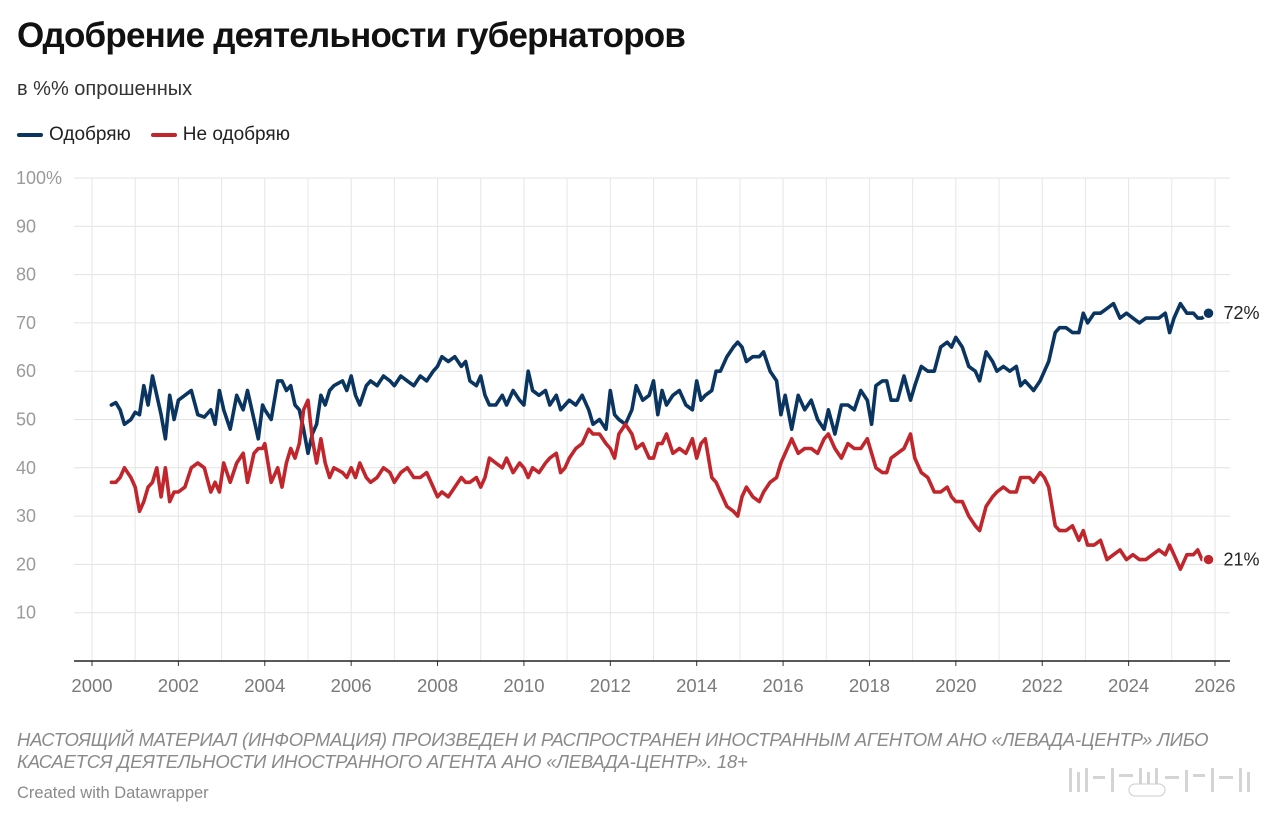  What do you see at coordinates (90, 134) in the screenshot?
I see `legend-label-approve: Одобряю` at bounding box center [90, 134].